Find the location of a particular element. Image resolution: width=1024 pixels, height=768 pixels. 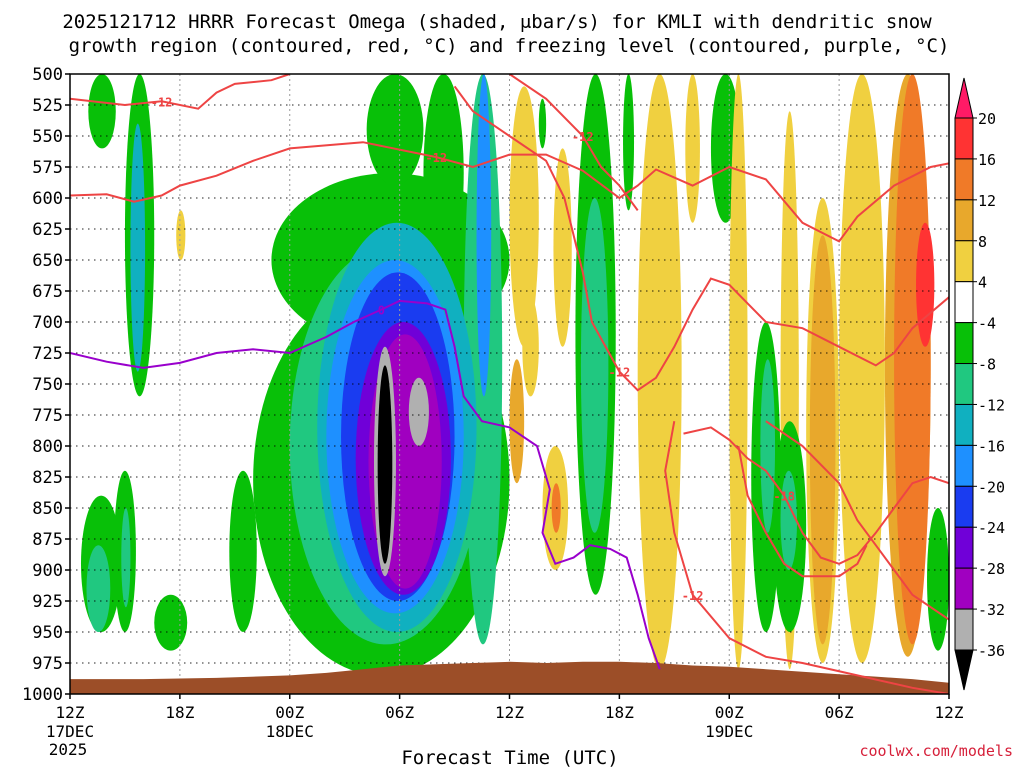

x-tick-date: 17DEC is located at coordinates (70, 731).